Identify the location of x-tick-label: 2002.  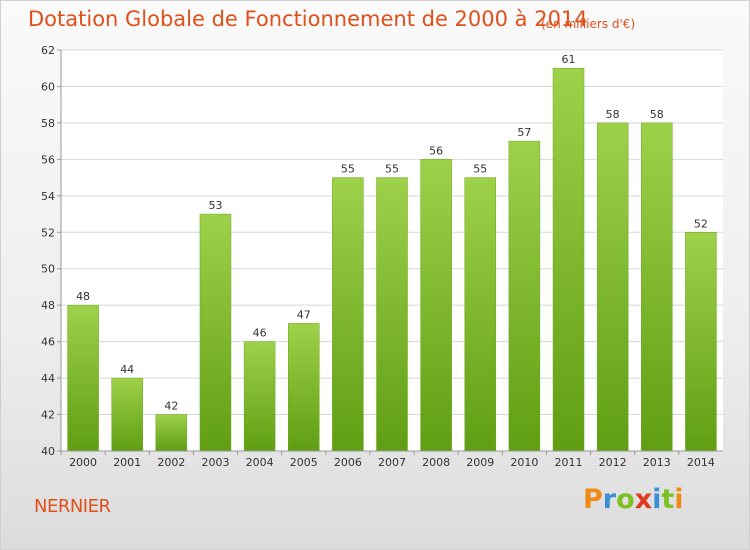
(171, 462).